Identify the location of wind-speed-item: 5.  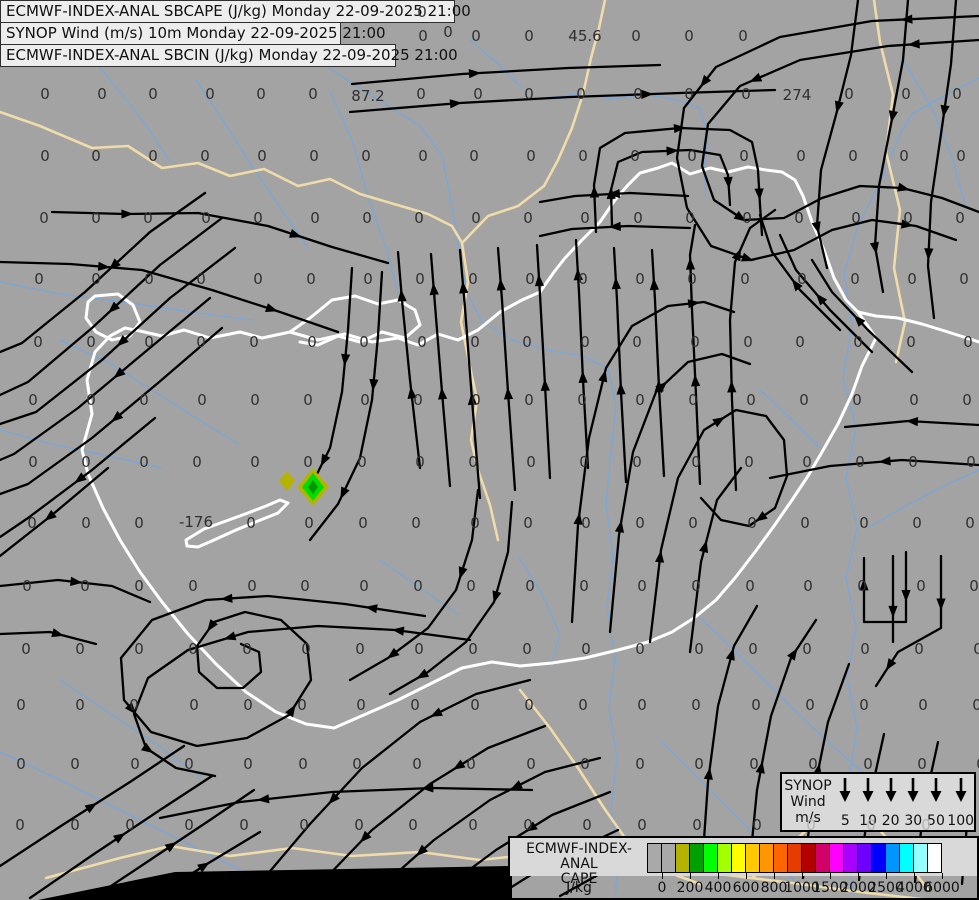
(845, 802).